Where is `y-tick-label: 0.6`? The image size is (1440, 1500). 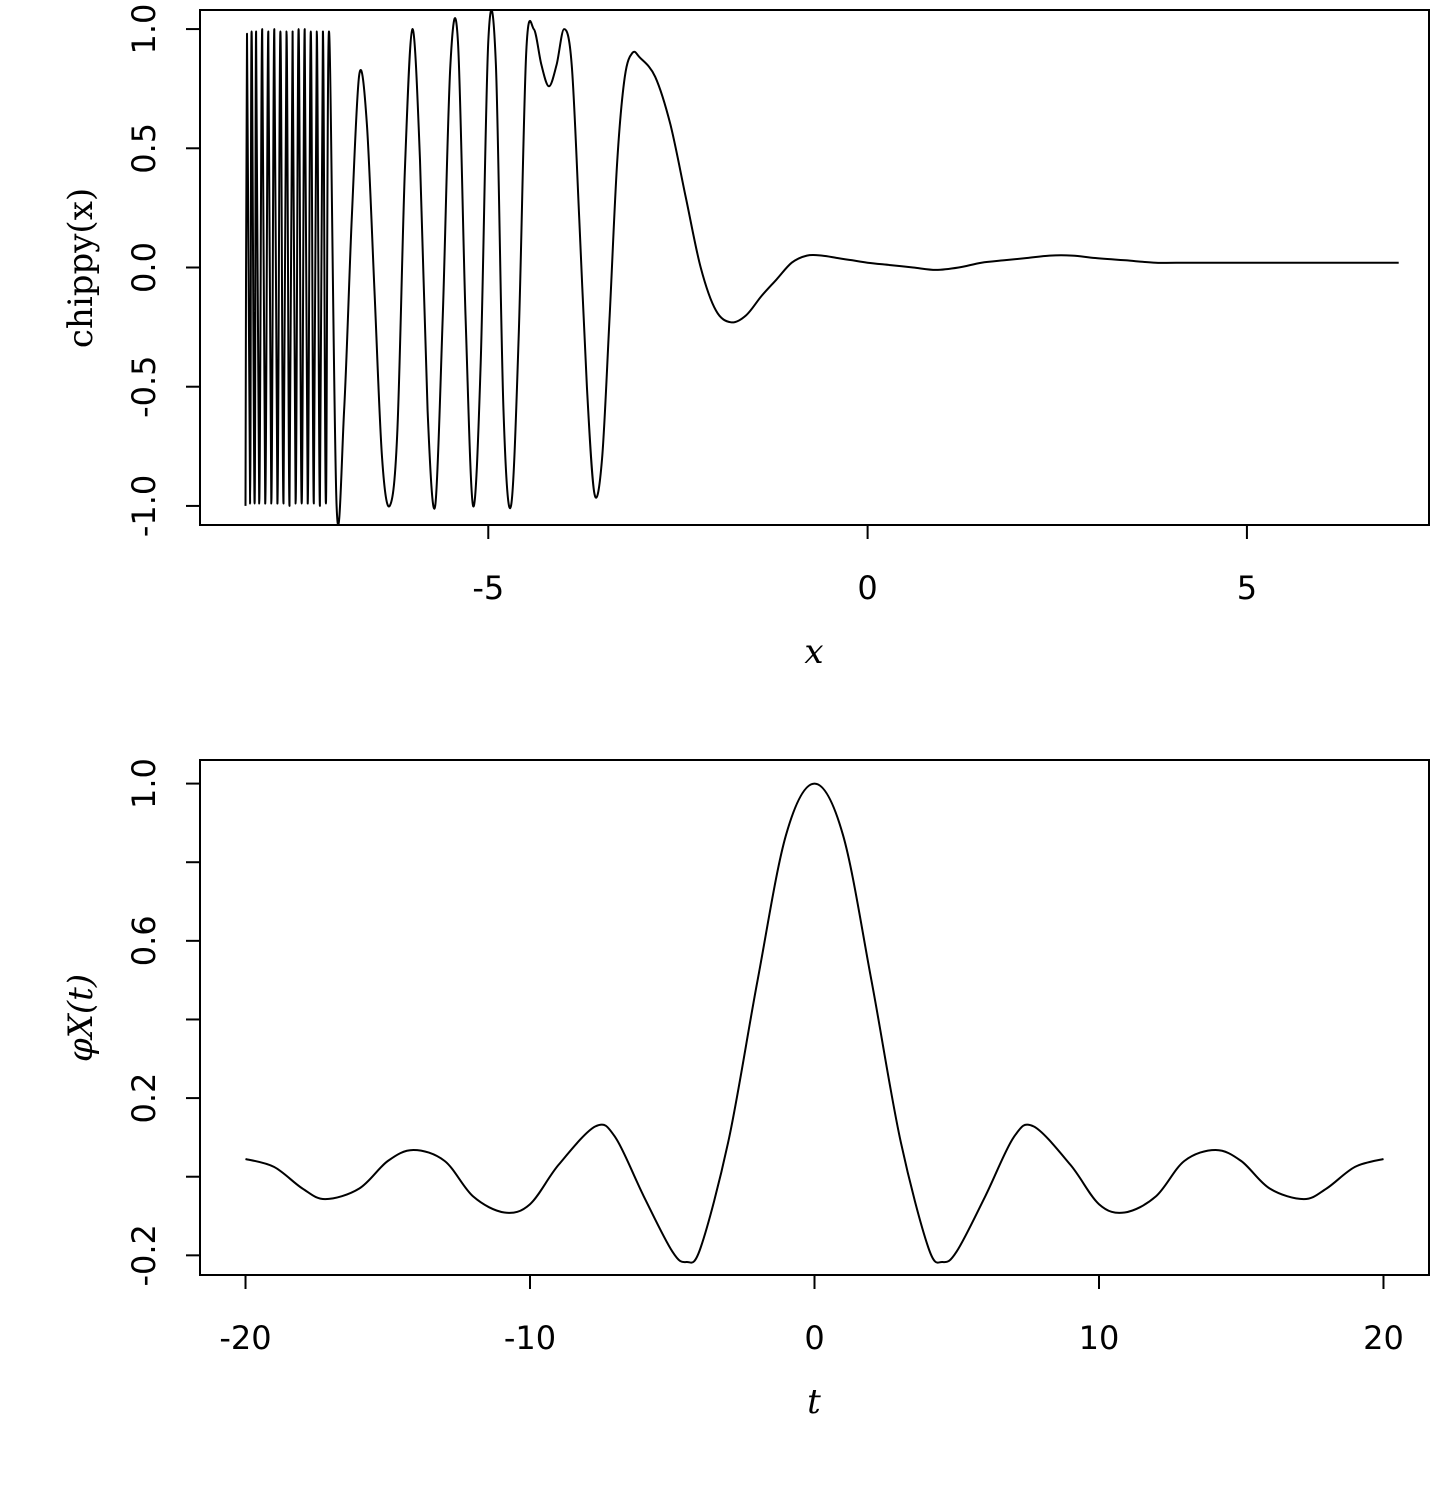 y-tick-label: 0.6 is located at coordinates (144, 940).